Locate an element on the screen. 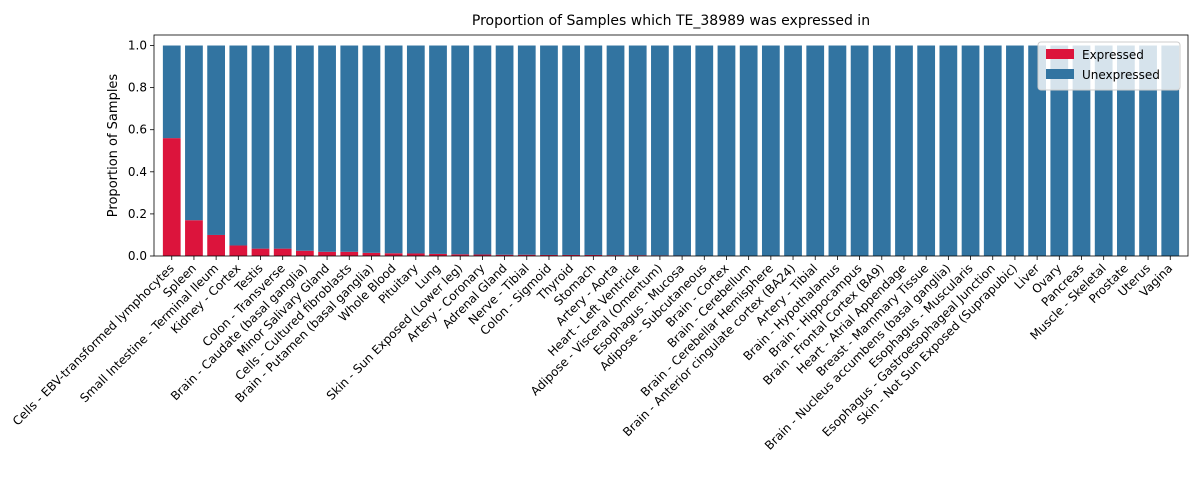 The height and width of the screenshot is (500, 1200). y-axis-ticks: 0.0 0.2 0.4 0.6 0.8 1.0 is located at coordinates (141, 151).